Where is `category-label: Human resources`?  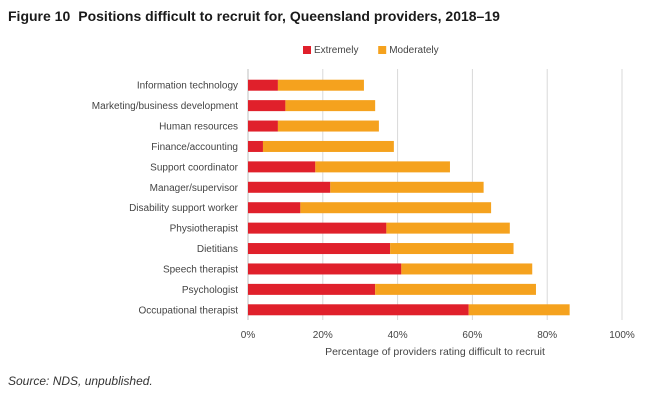 category-label: Human resources is located at coordinates (198, 127).